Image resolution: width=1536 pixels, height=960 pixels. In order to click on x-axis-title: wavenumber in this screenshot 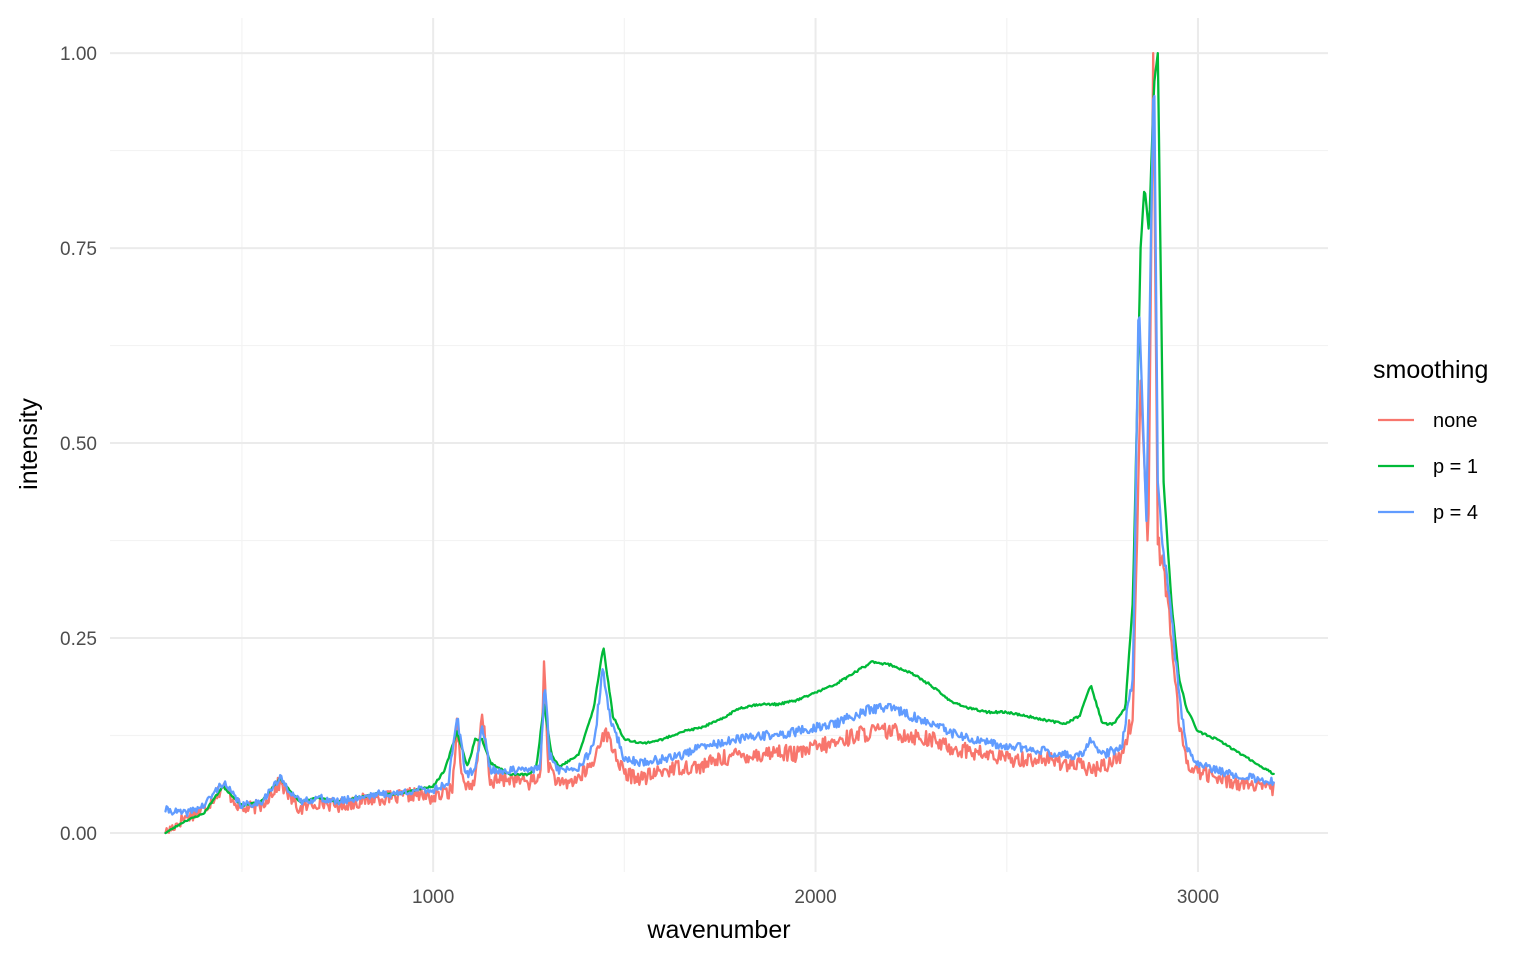, I will do `click(718, 930)`.